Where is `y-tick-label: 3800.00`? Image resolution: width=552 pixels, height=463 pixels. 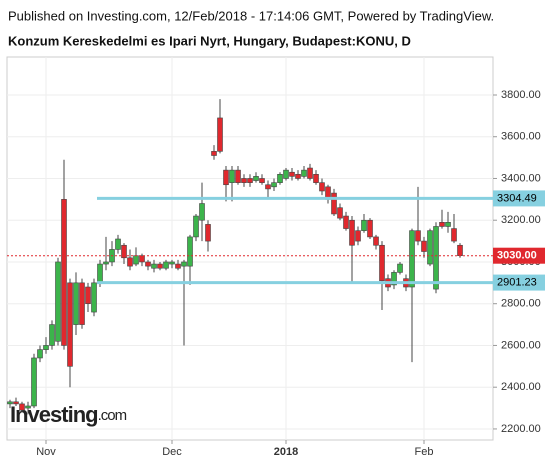
y-tick-label: 3800.00 is located at coordinates (521, 95).